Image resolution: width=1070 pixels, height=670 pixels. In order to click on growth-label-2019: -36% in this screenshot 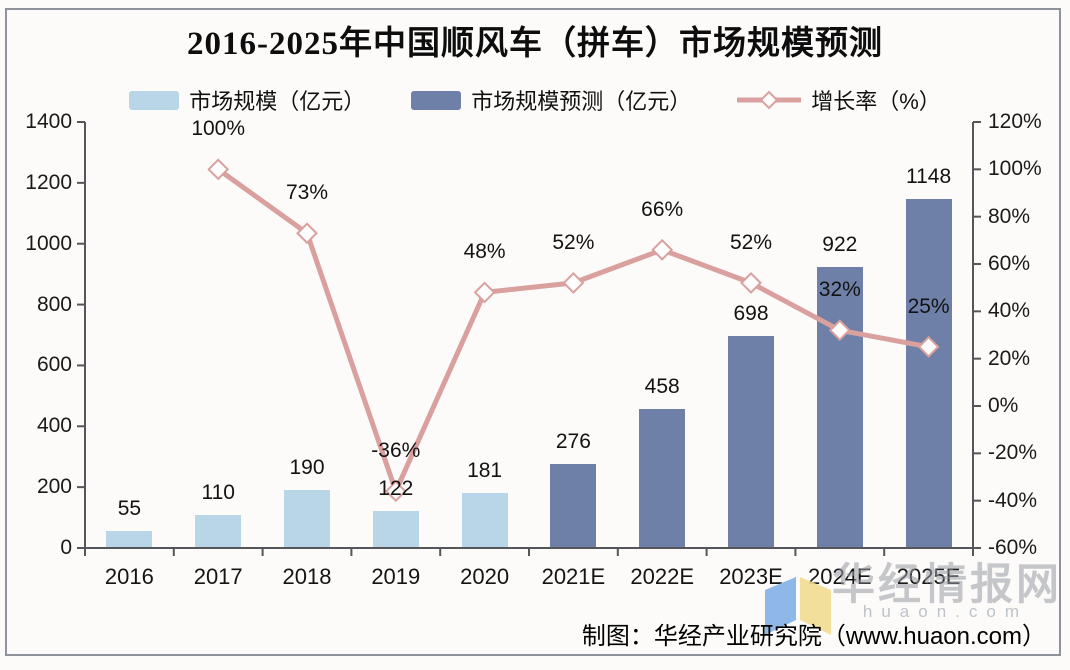, I will do `click(396, 451)`.